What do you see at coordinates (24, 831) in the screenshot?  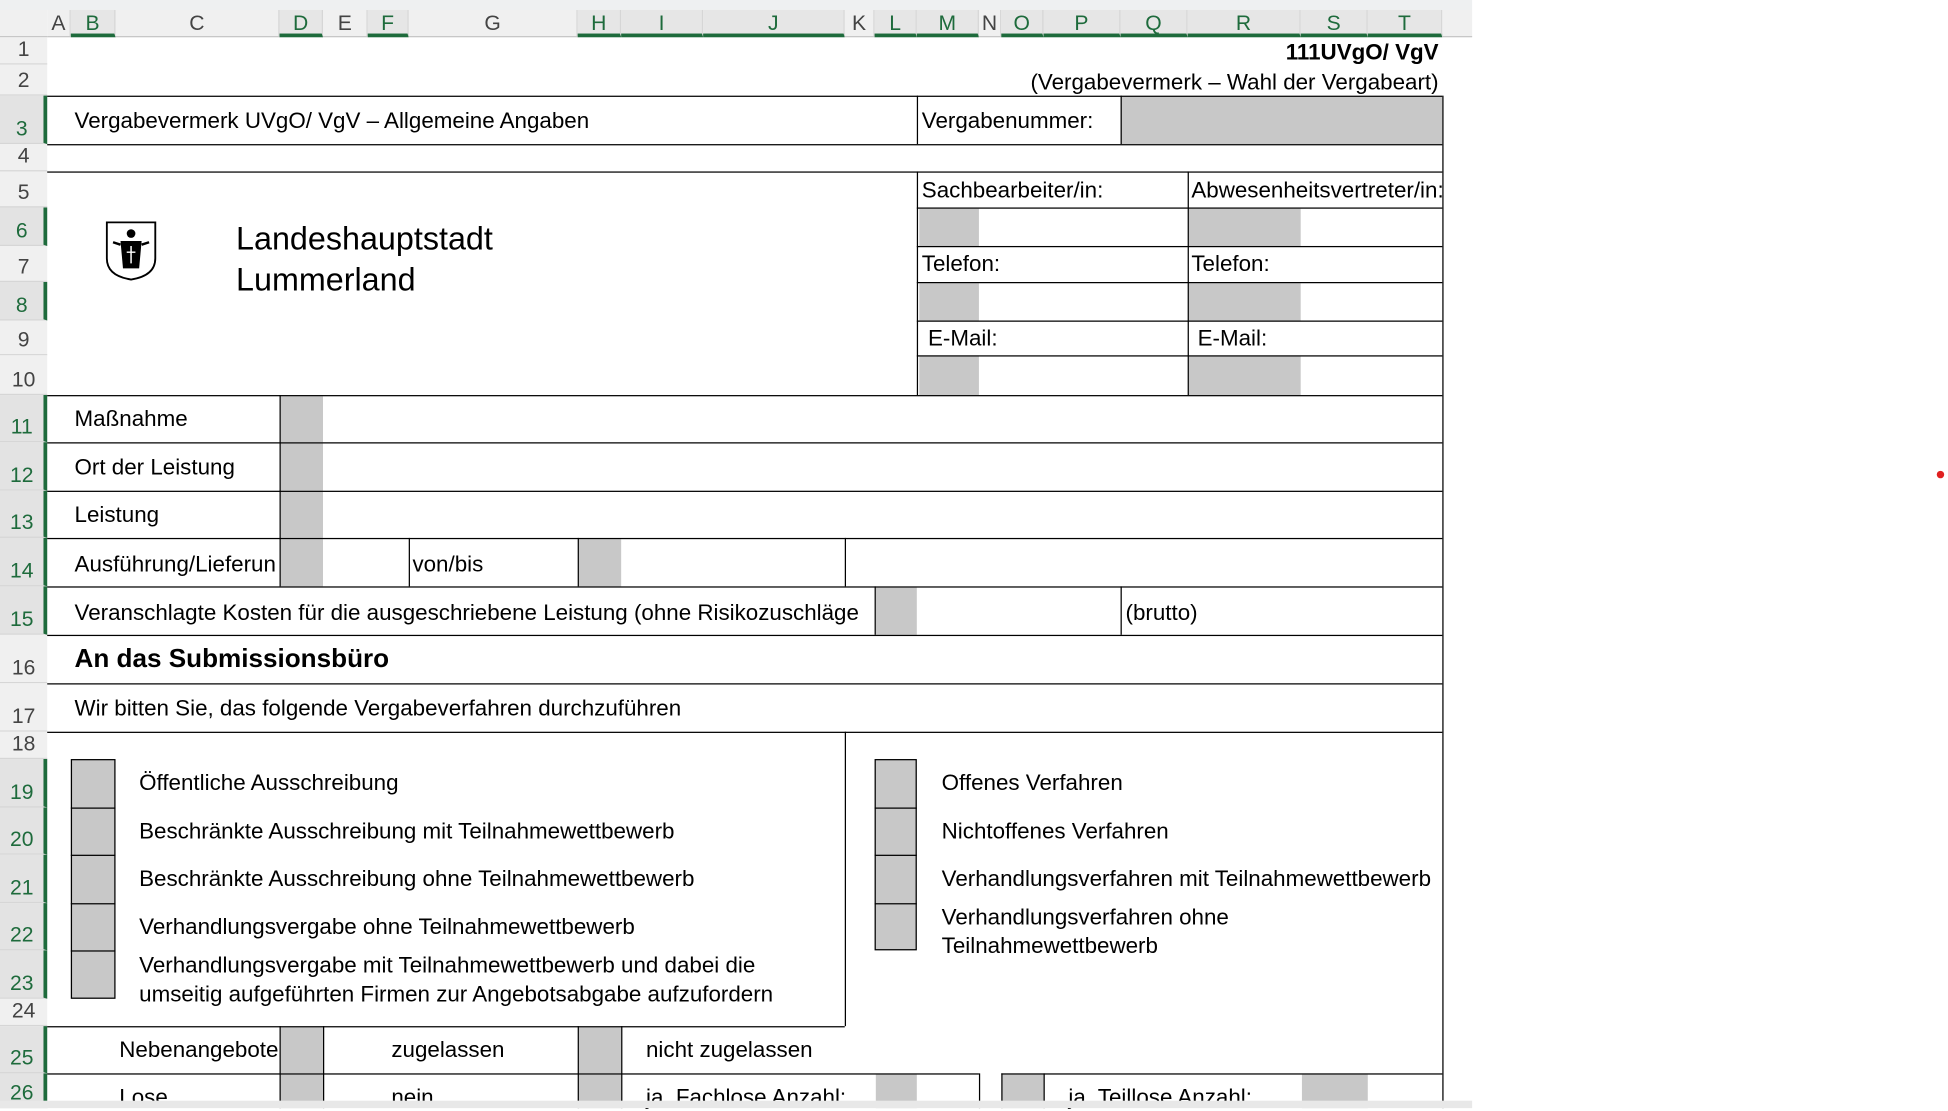 I see `row-header-20: 20` at bounding box center [24, 831].